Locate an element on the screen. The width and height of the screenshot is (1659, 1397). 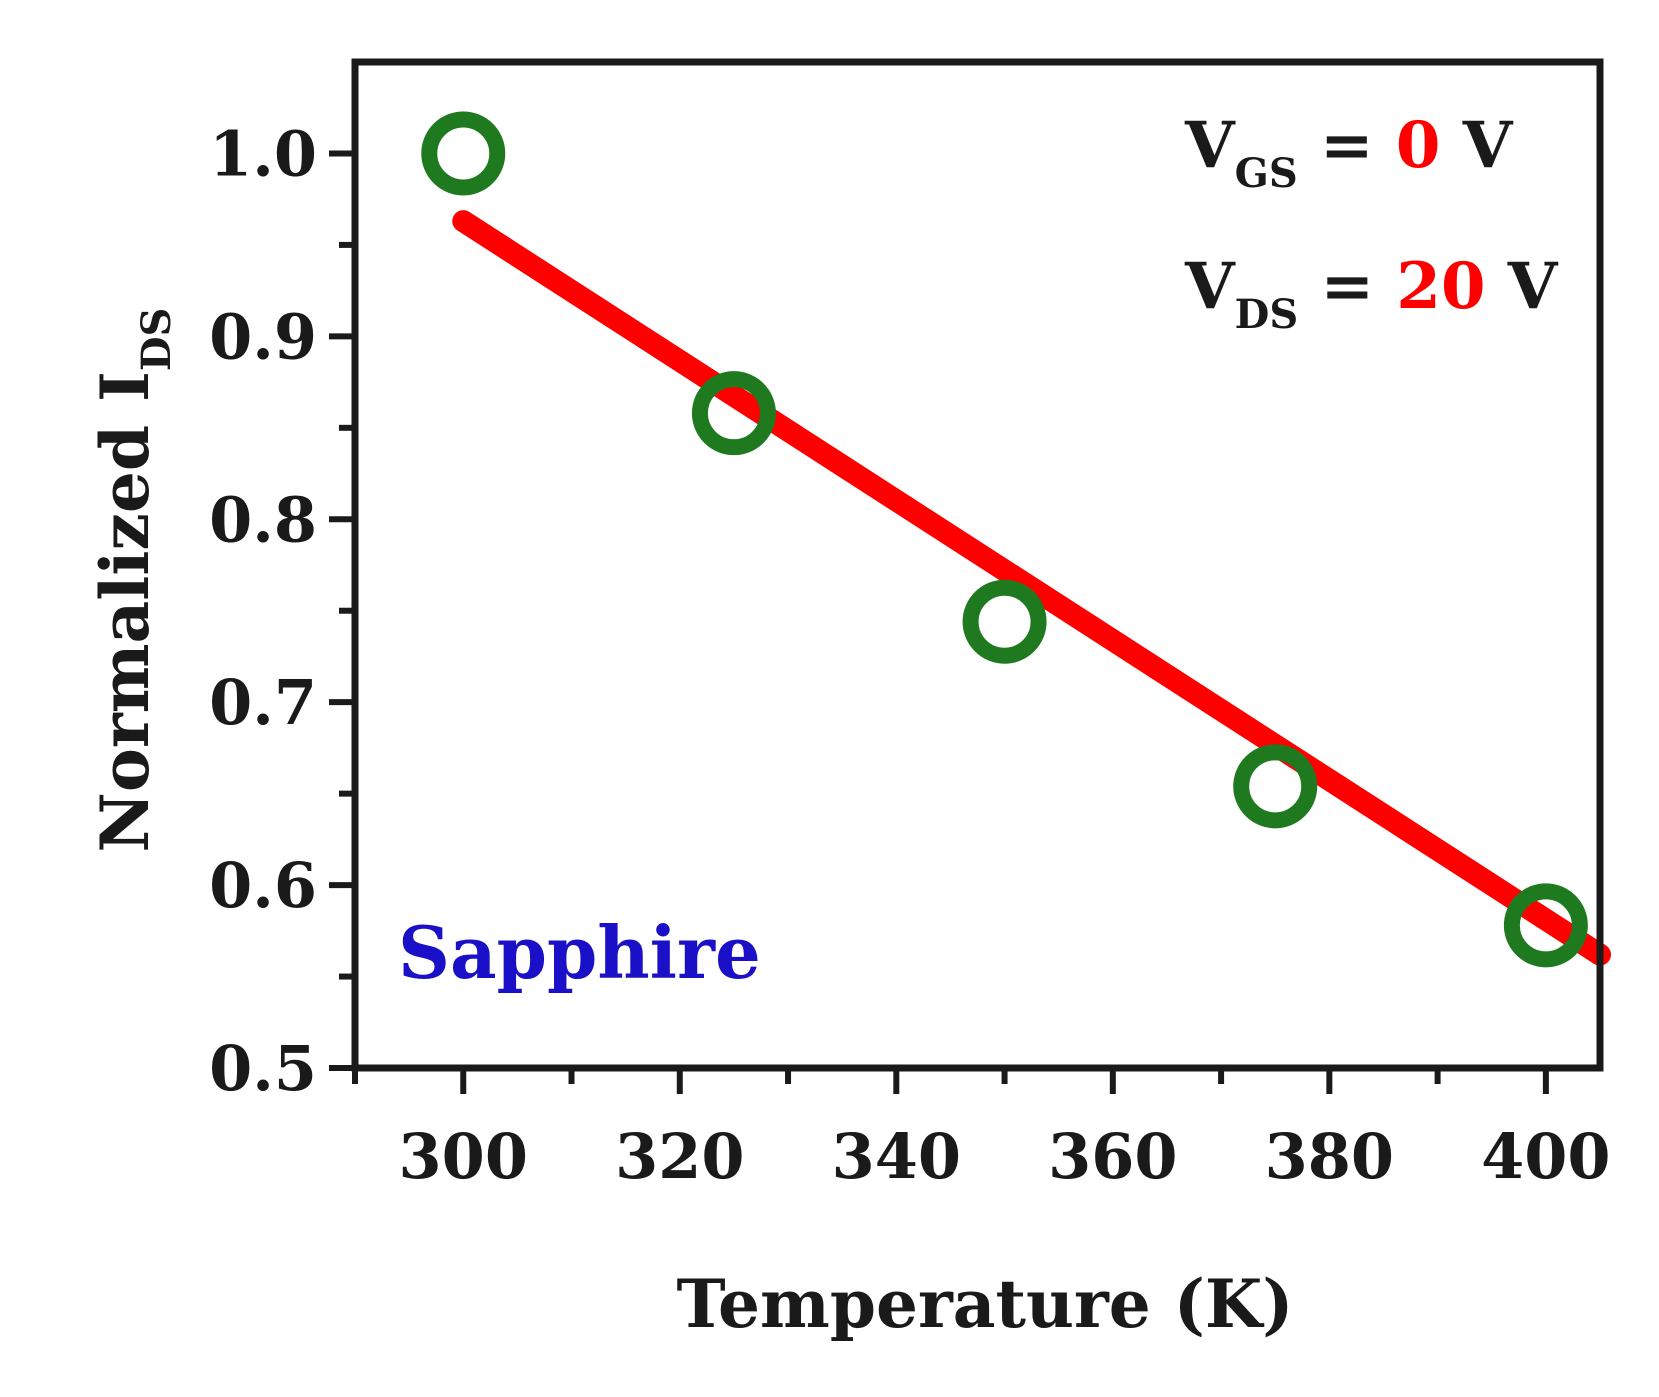
x-tick-label: 340 is located at coordinates (896, 1156).